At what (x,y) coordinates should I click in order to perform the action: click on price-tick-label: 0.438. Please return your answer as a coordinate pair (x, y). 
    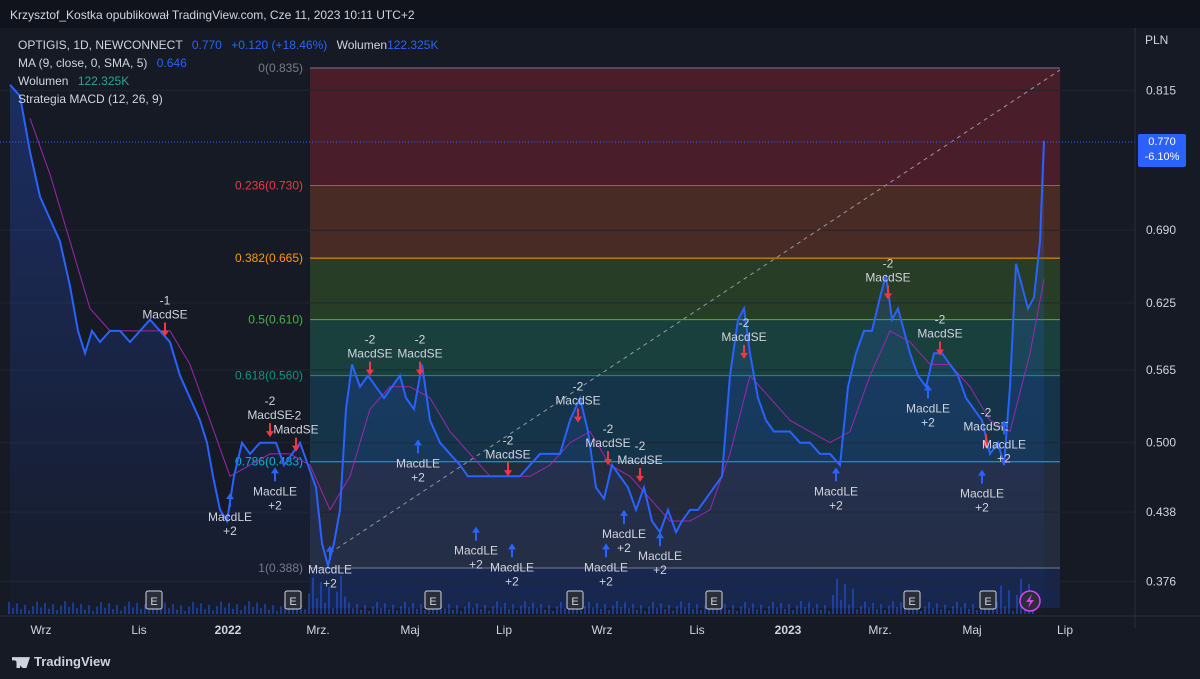
    Looking at the image, I should click on (1161, 512).